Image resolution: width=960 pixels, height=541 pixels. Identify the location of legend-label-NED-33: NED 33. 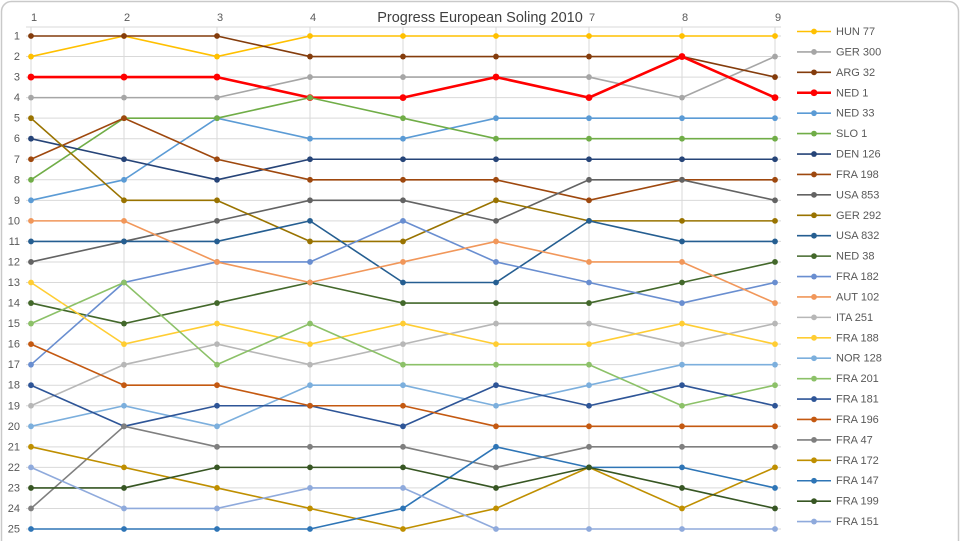
(855, 114).